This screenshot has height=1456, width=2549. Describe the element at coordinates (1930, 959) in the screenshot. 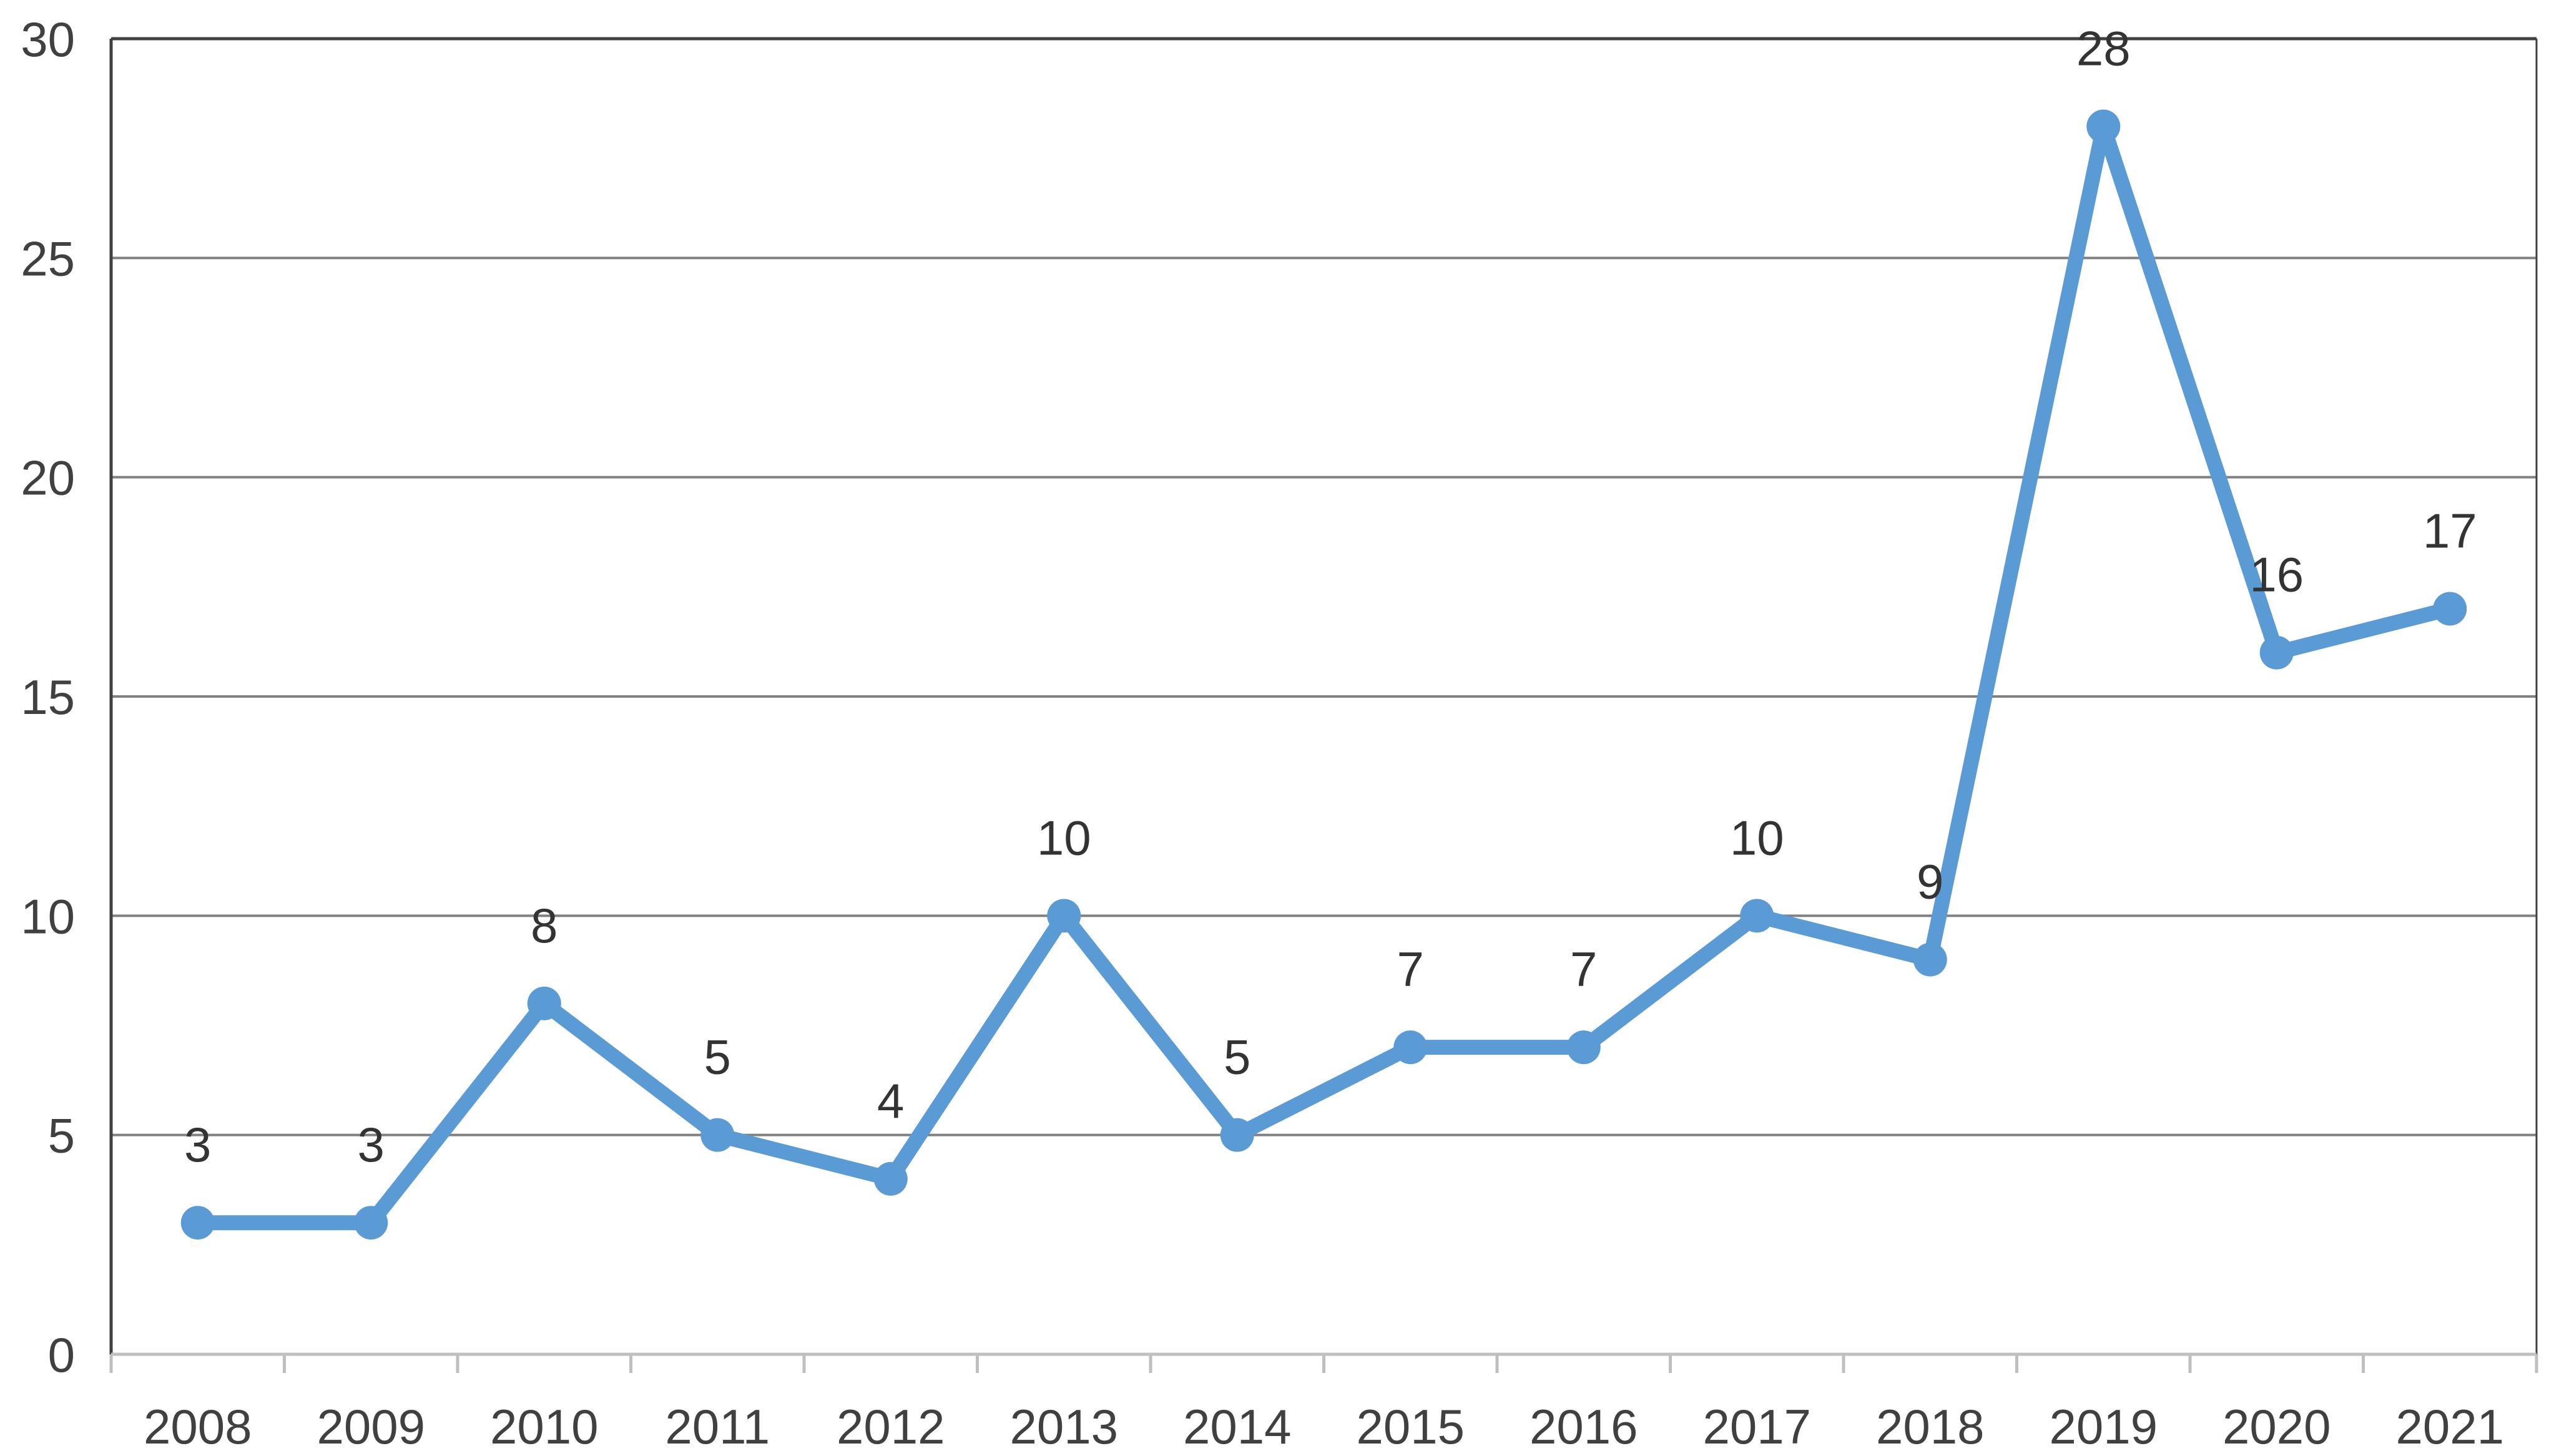

I see `data-point-2018` at that location.